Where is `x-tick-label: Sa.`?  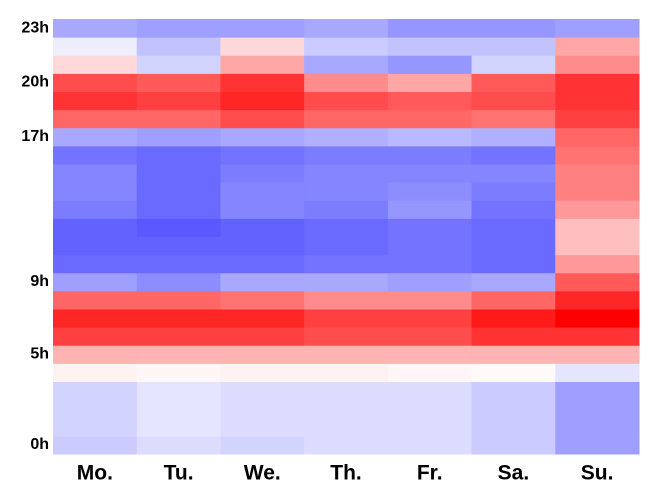
x-tick-label: Sa. is located at coordinates (514, 473).